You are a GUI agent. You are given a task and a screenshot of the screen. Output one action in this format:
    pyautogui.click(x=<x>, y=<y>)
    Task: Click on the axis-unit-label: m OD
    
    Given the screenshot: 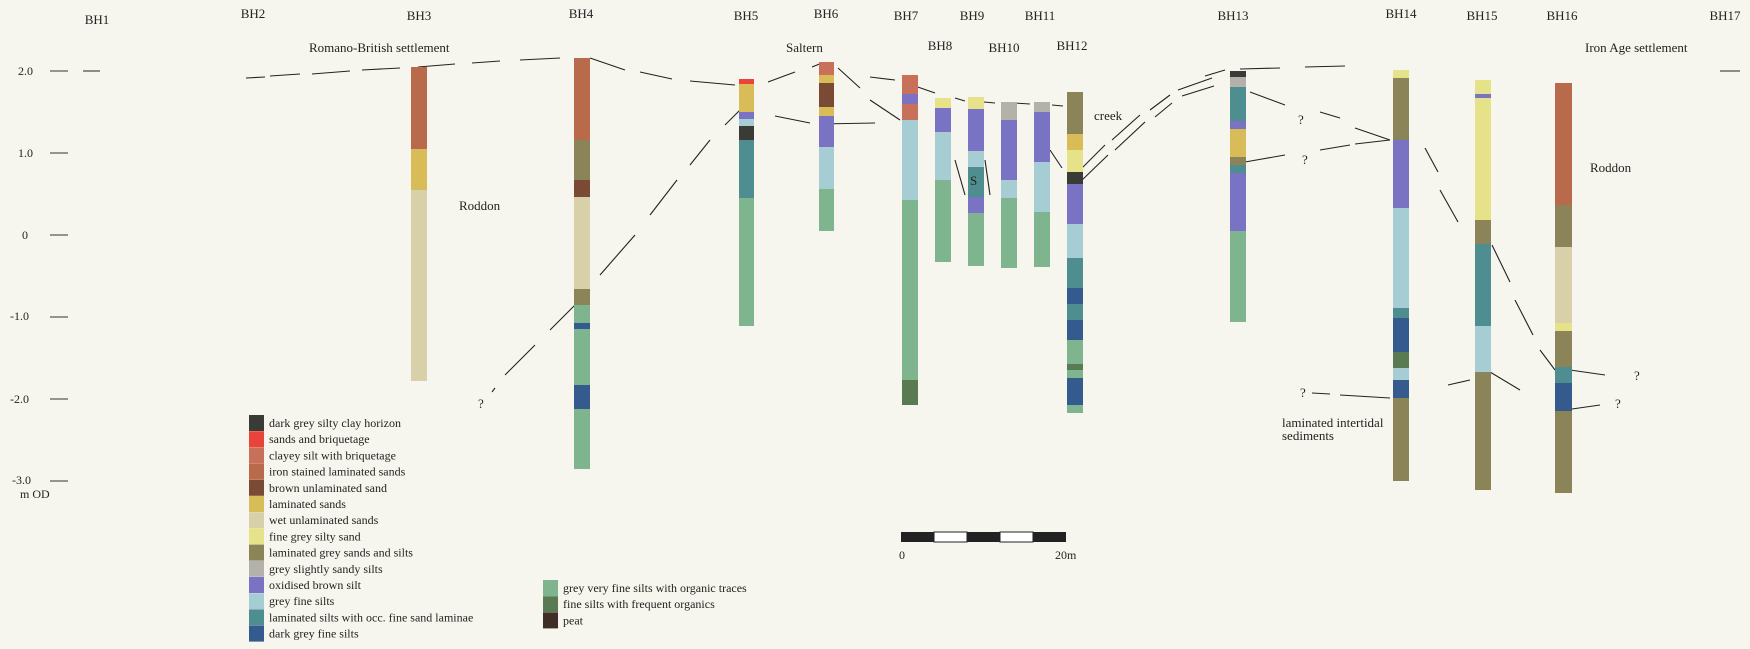 What is the action you would take?
    pyautogui.click(x=35, y=494)
    